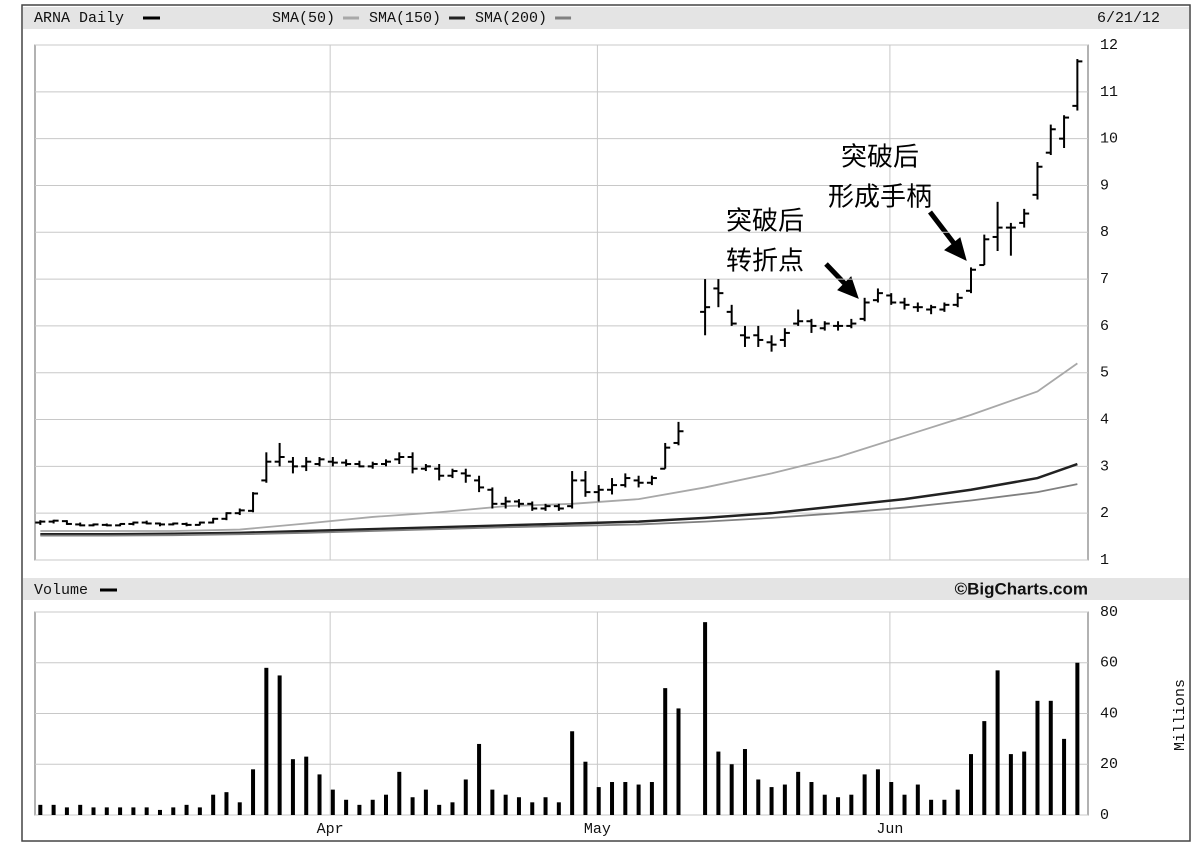 The image size is (1200, 849). I want to click on y-tick-label: 60, so click(1109, 663).